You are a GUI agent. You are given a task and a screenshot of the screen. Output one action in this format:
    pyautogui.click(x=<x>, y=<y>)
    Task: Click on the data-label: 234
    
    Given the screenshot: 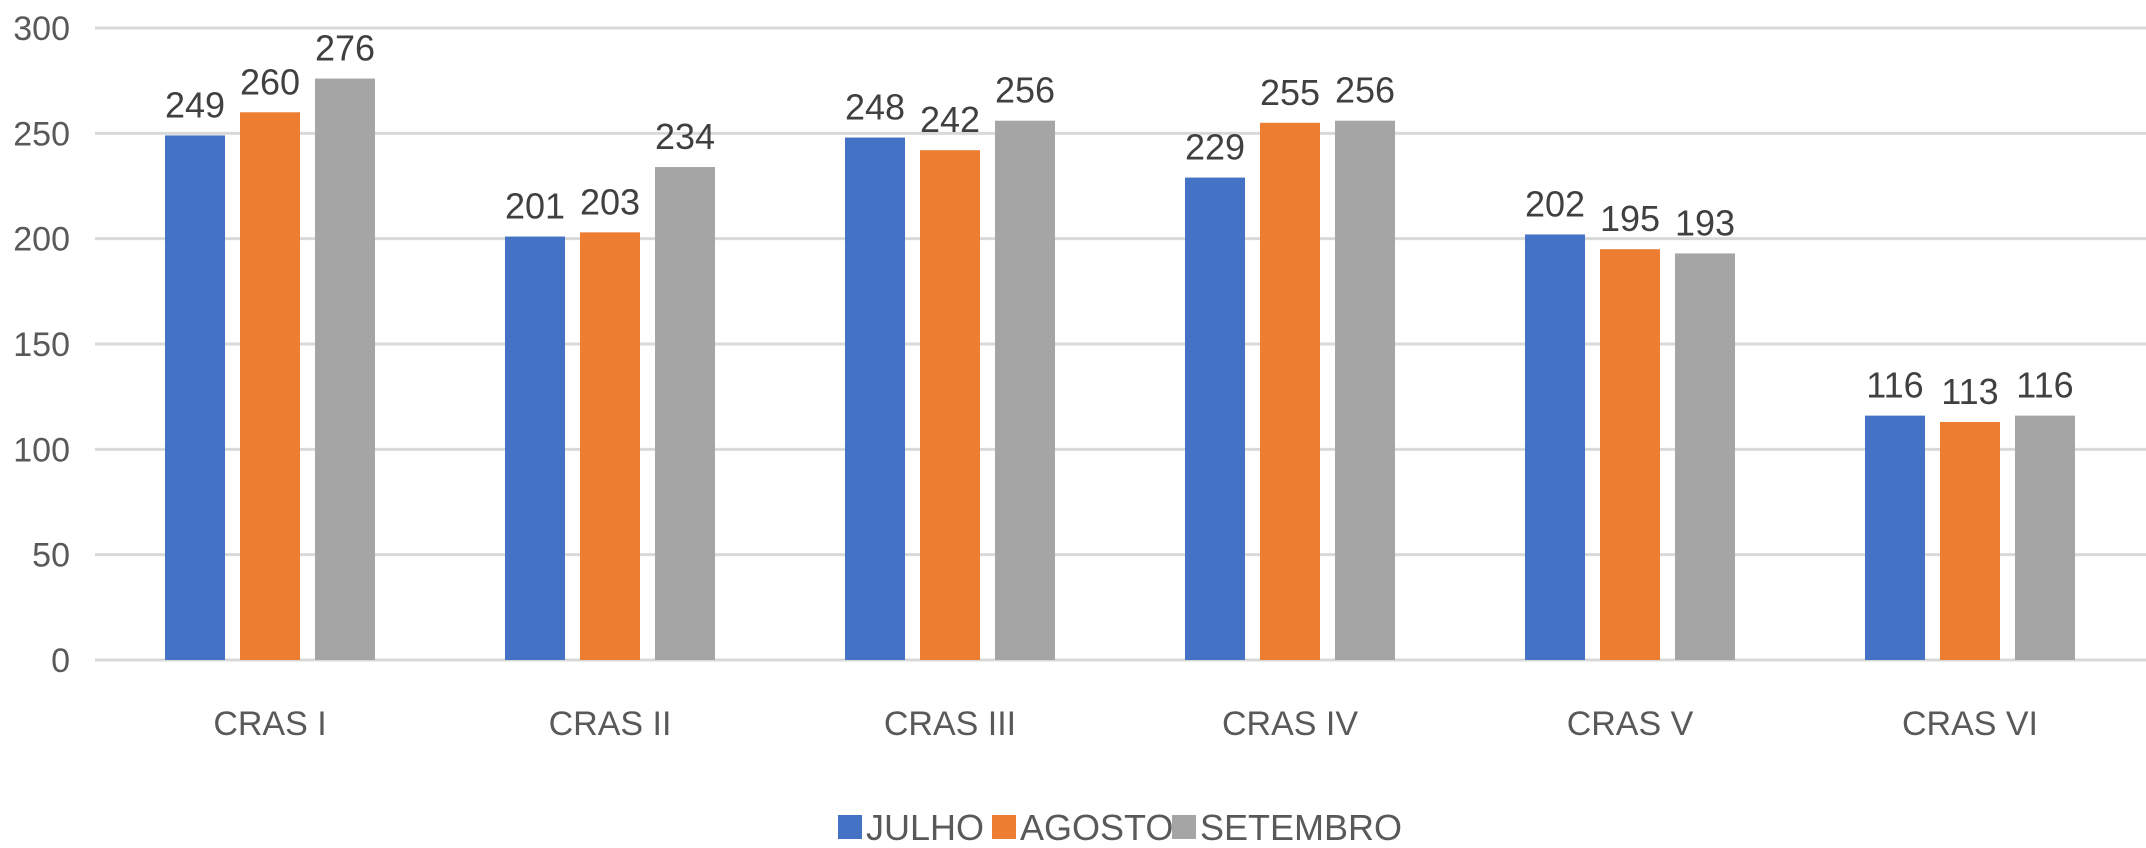 What is the action you would take?
    pyautogui.click(x=685, y=136)
    